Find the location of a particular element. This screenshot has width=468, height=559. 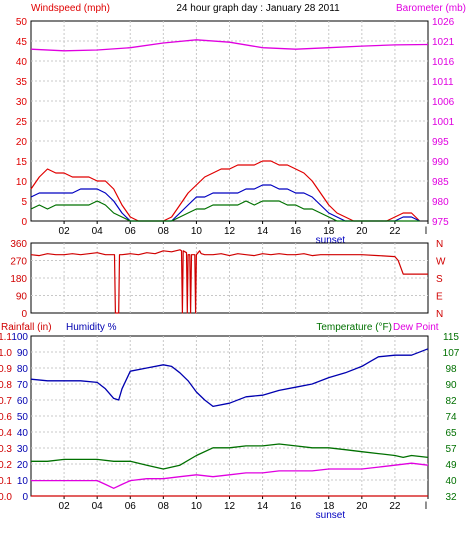

wind-panel-x-tick-label: 14 is located at coordinates (263, 231).